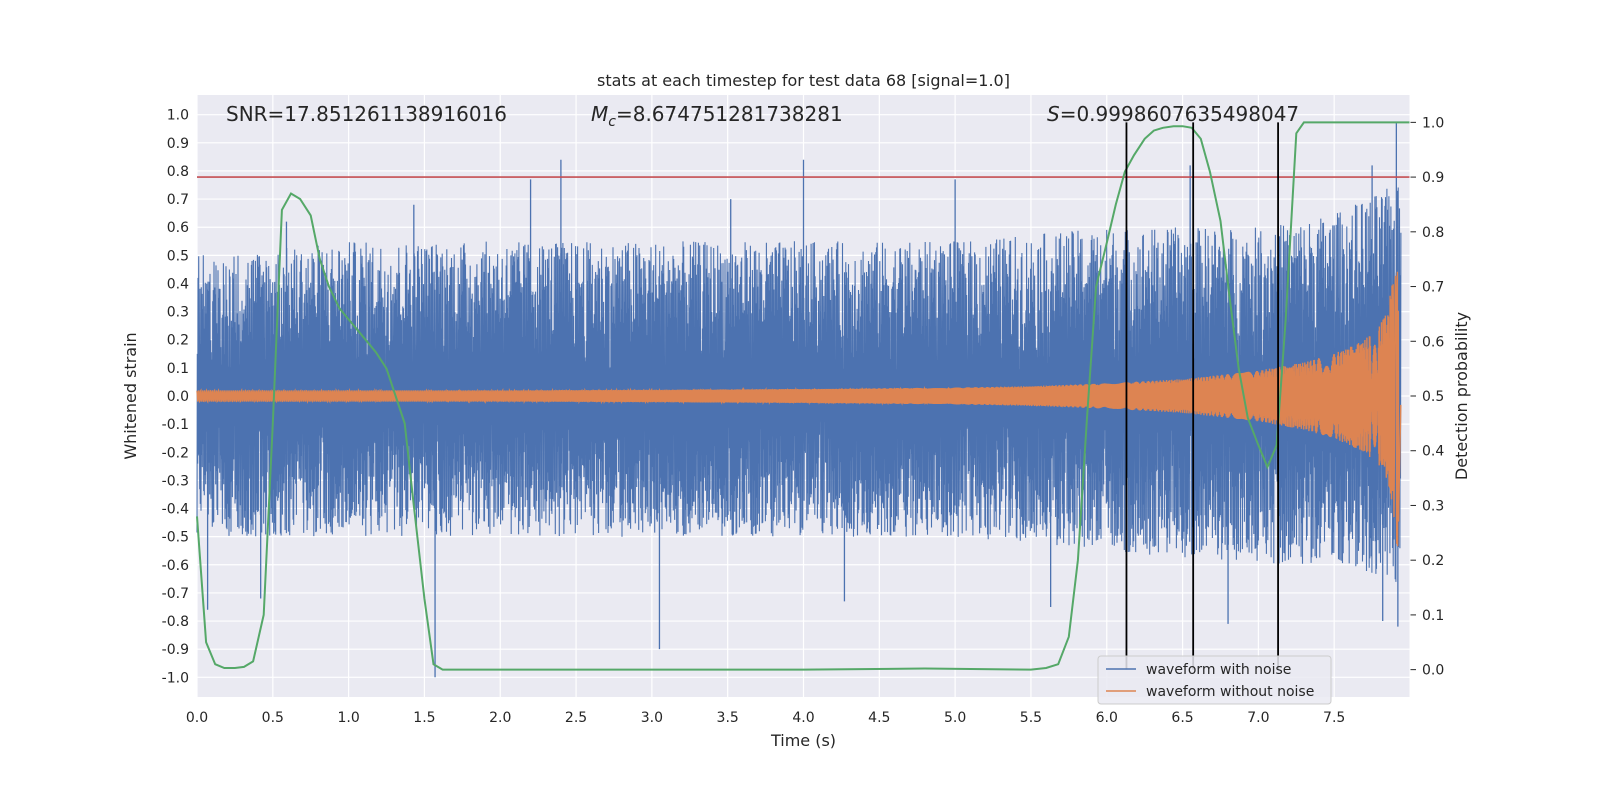  I want to click on y-right-tick-label: 0.6, so click(1433, 342).